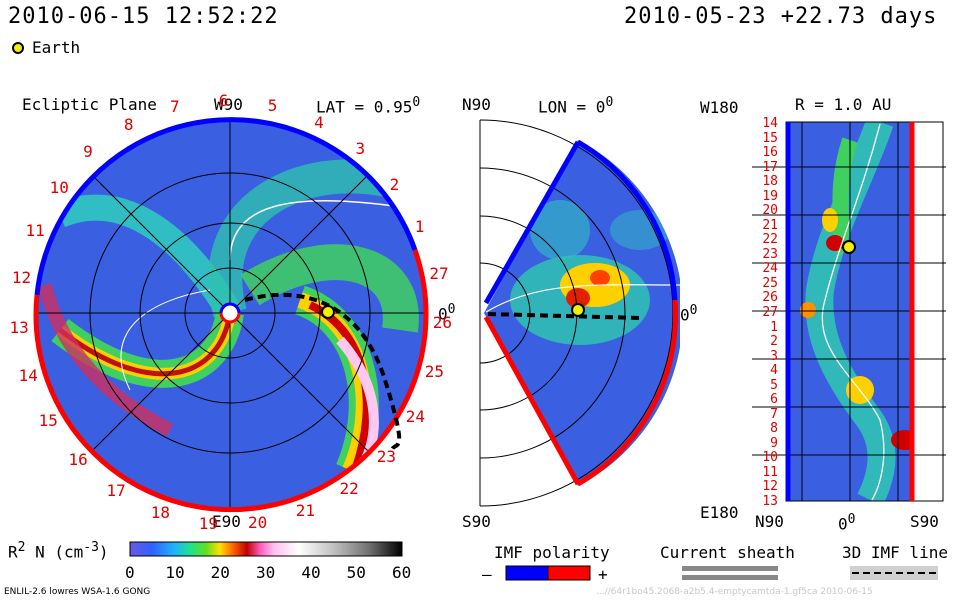 The width and height of the screenshot is (960, 600). I want to click on ecliptic-day-label: 12, so click(21, 278).